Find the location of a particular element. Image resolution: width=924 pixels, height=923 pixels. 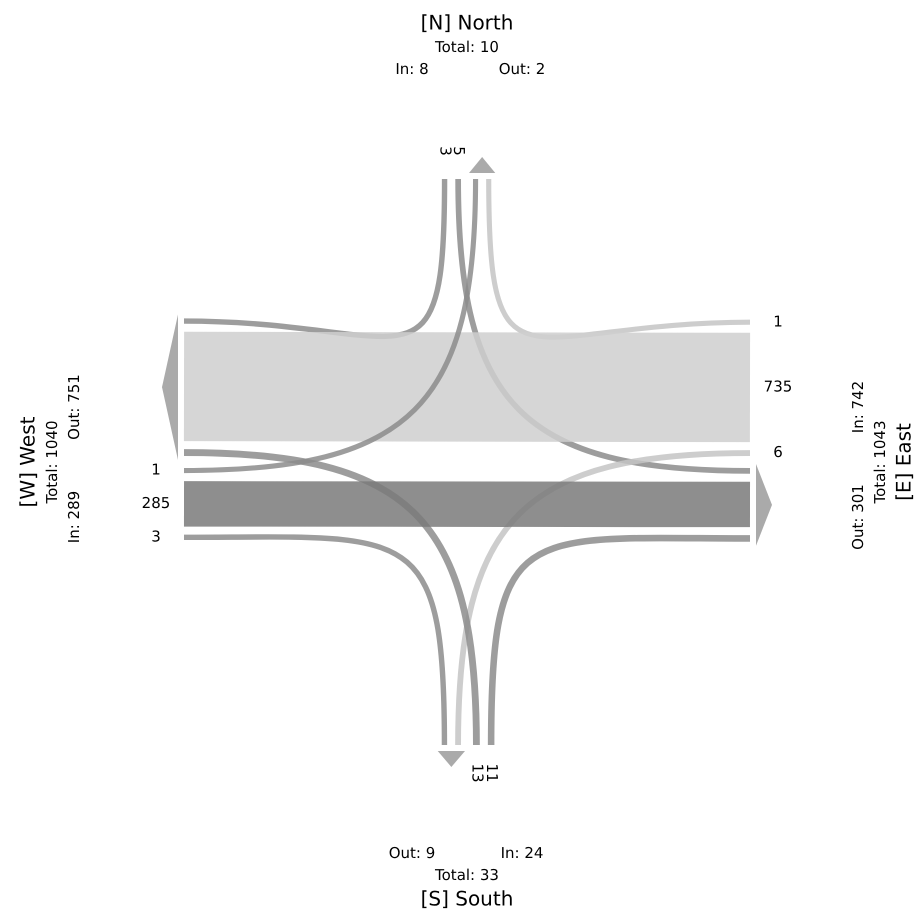

category-label: [S] South is located at coordinates (467, 898).